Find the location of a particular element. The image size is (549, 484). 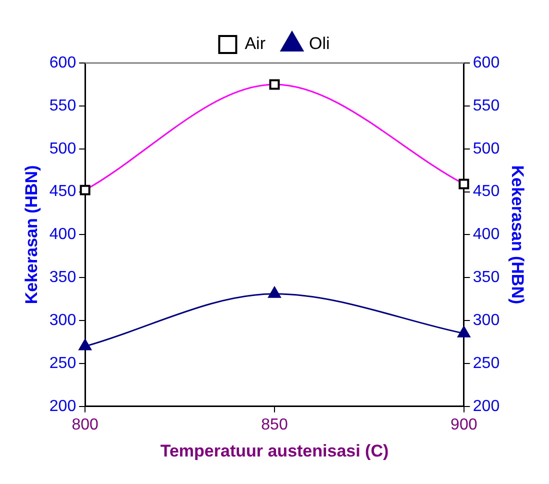

y2-axis-title: Kekerasan (HBN) is located at coordinates (518, 234).